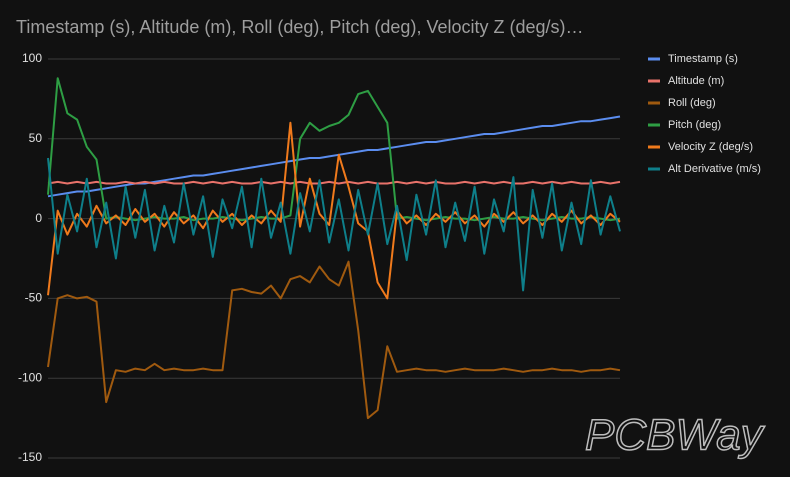 Image resolution: width=790 pixels, height=477 pixels. Describe the element at coordinates (32, 58) in the screenshot. I see `y-tick-label: 100` at that location.